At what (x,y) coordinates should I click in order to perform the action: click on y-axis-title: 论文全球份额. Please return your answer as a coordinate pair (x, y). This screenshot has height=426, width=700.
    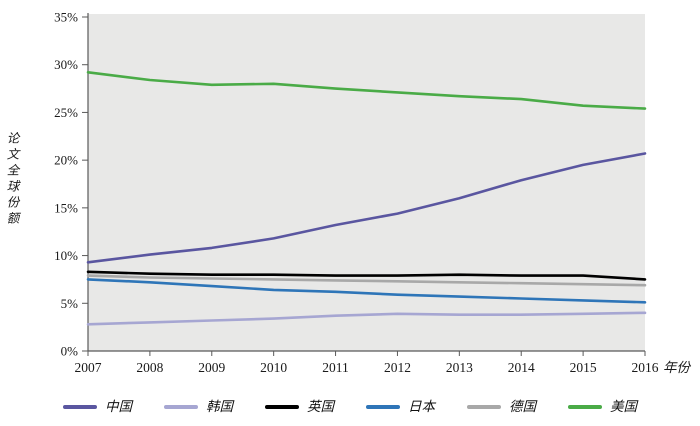
    Looking at the image, I should click on (14, 179).